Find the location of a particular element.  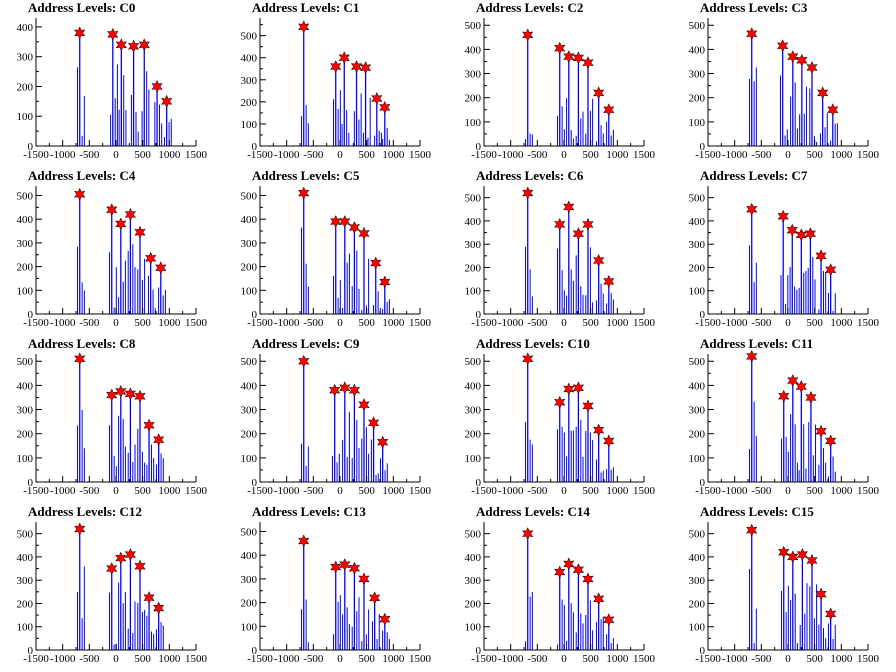

chart-title: Address Levels: C15 is located at coordinates (757, 511).